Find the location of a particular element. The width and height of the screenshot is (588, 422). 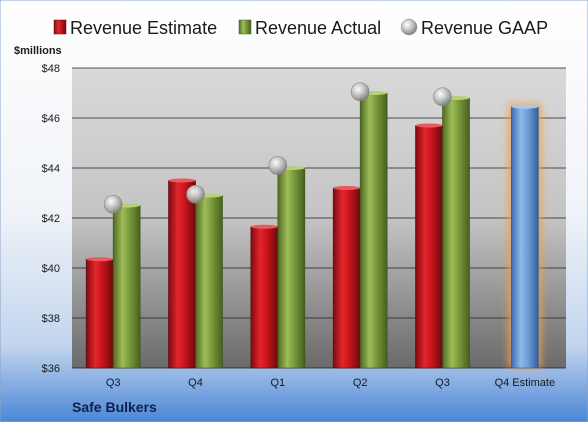

company-name: Safe Bulkers is located at coordinates (114, 407).